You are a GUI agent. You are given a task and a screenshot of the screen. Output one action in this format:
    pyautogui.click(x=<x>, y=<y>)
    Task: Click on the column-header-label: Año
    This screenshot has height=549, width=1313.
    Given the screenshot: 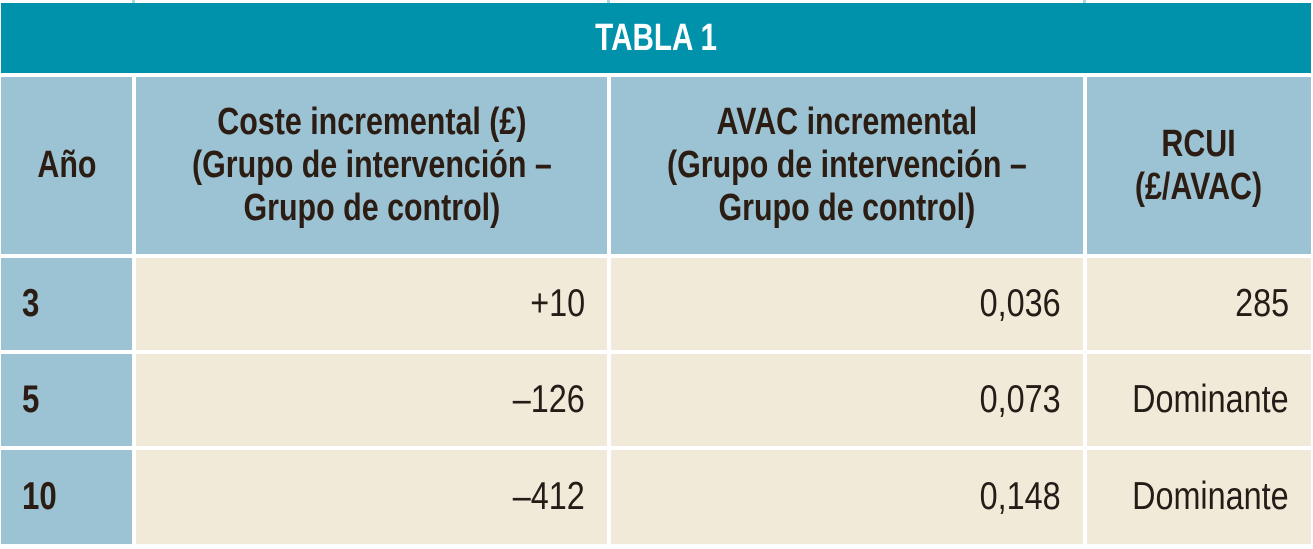 What is the action you would take?
    pyautogui.click(x=66, y=165)
    